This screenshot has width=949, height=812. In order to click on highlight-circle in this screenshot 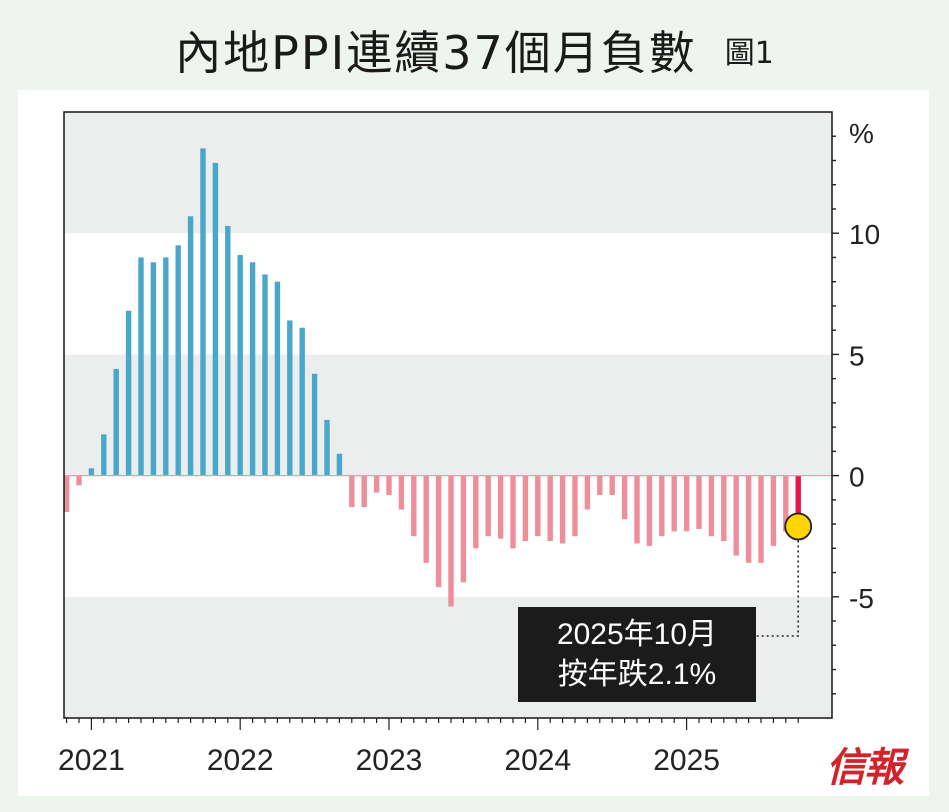, I will do `click(798, 526)`.